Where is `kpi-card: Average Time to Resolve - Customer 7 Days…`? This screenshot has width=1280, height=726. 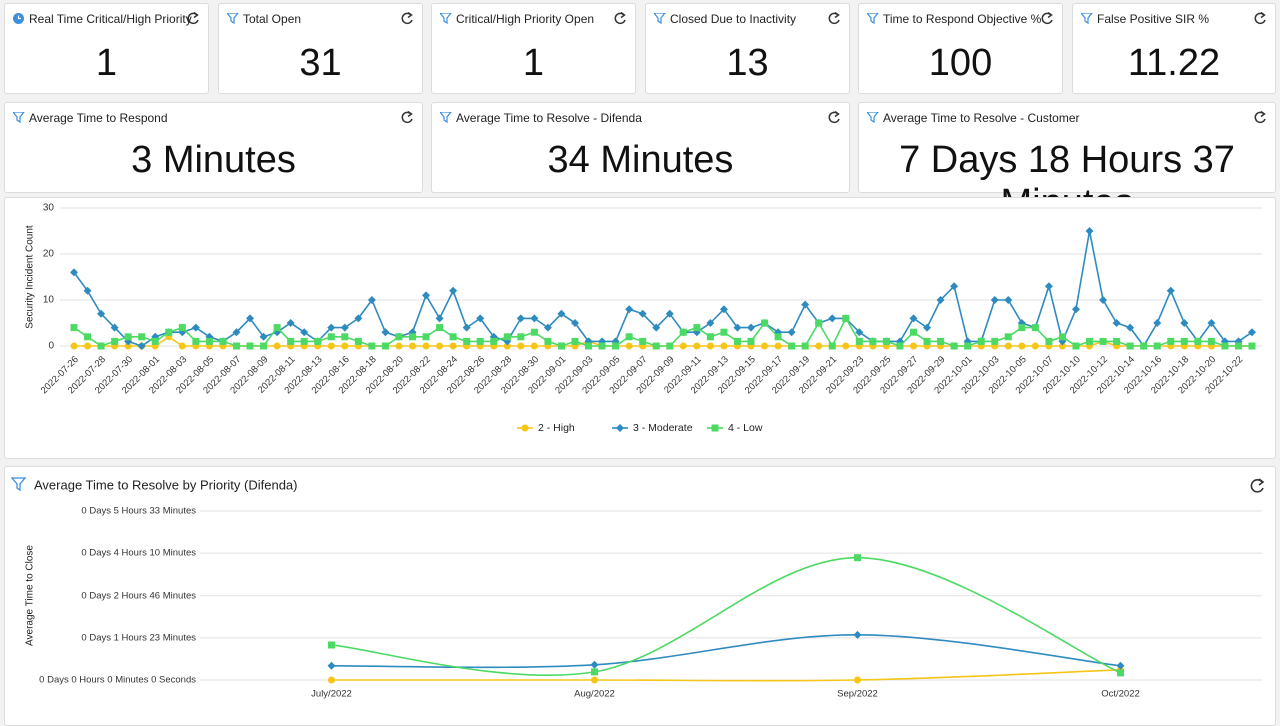 kpi-card: Average Time to Resolve - Customer 7 Days… is located at coordinates (1067, 163).